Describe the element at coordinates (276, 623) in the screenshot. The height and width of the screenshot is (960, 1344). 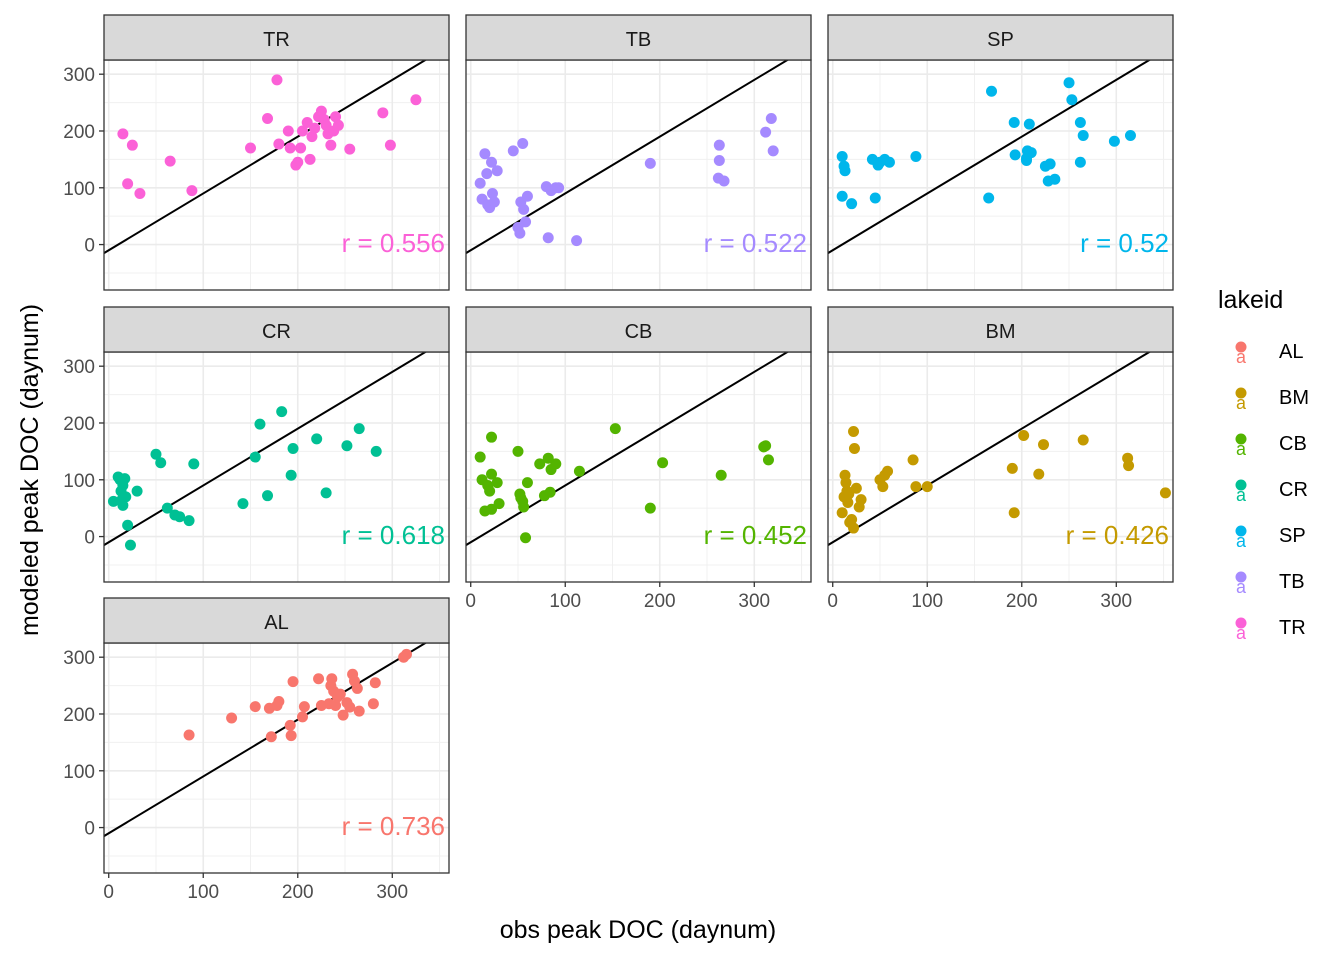
I see `facet-strip-label: AL` at that location.